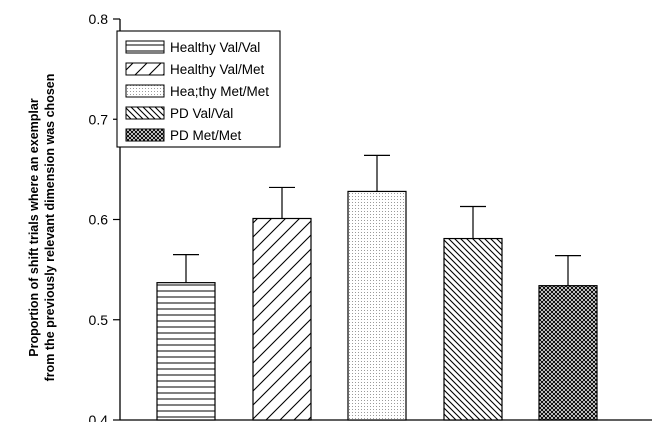  Describe the element at coordinates (215, 47) in the screenshot. I see `legend-label: Healthy Val/Val` at that location.